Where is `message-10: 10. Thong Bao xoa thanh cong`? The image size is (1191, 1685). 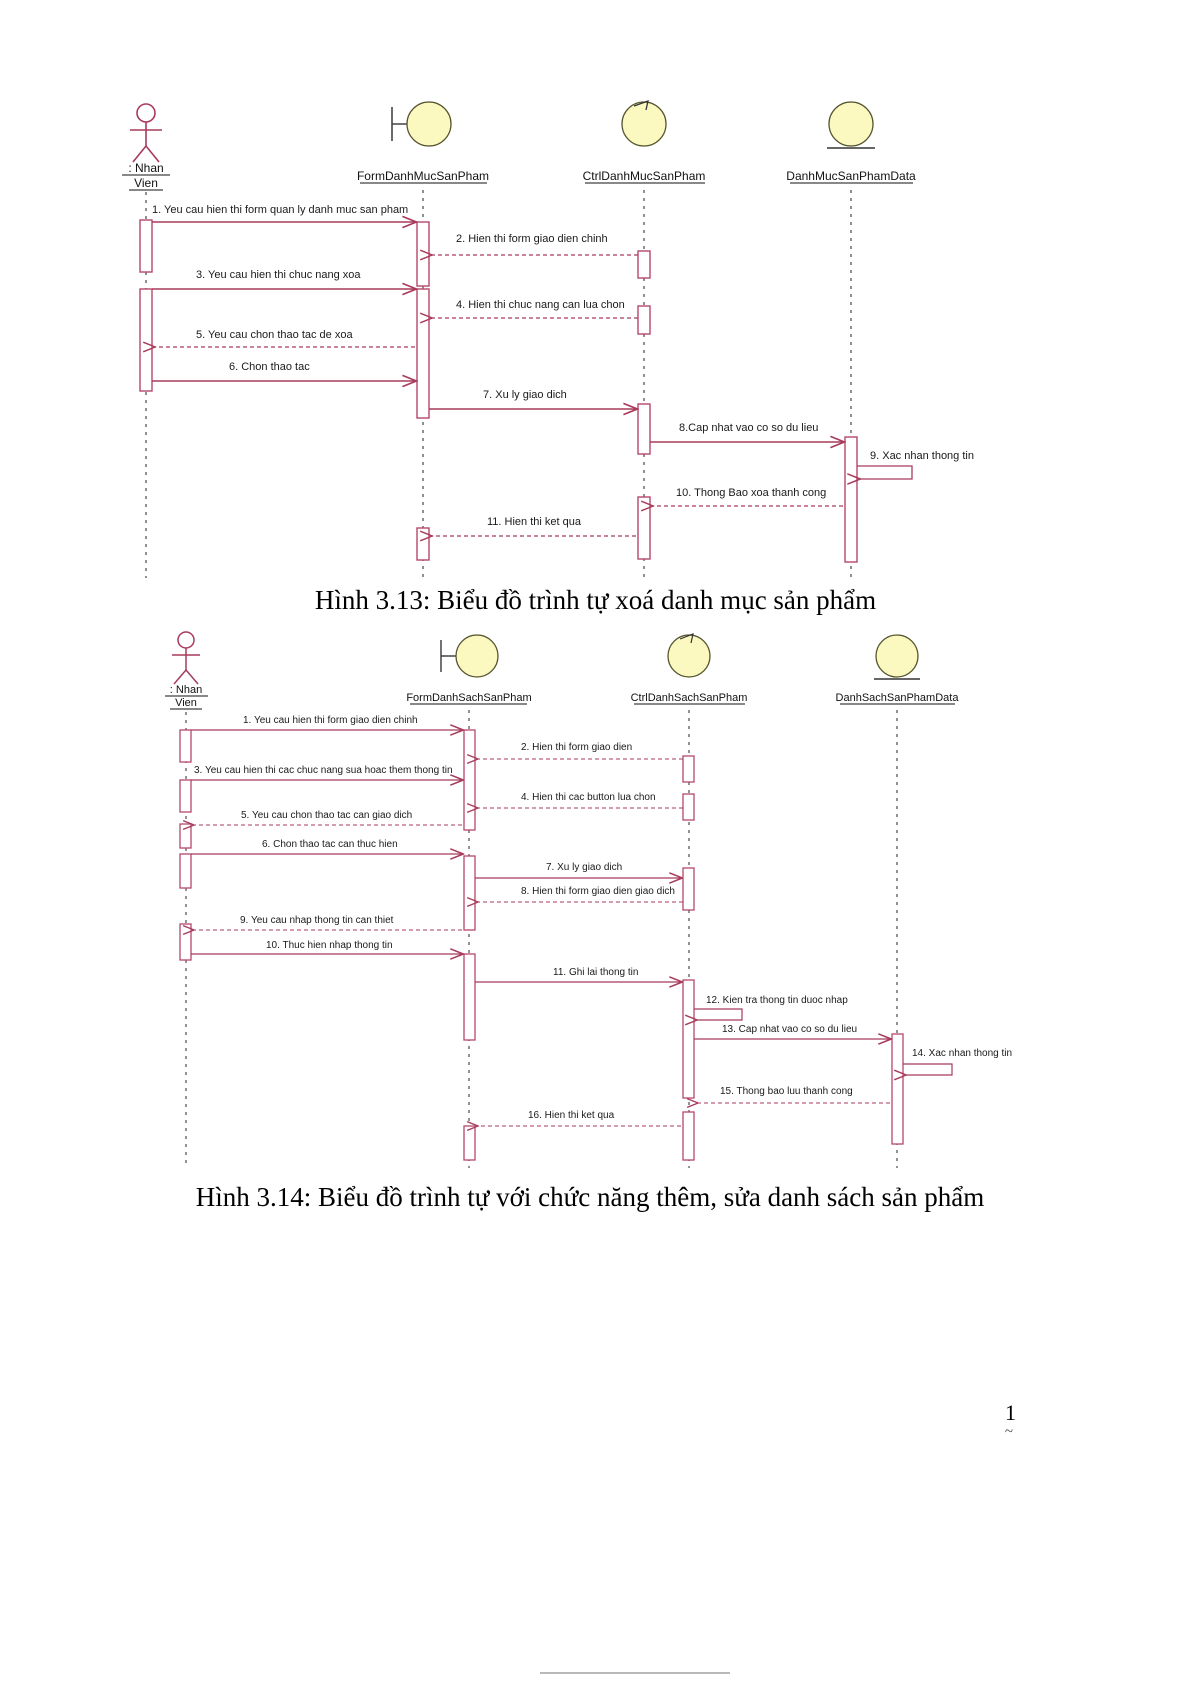 message-10: 10. Thong Bao xoa thanh cong is located at coordinates (747, 496).